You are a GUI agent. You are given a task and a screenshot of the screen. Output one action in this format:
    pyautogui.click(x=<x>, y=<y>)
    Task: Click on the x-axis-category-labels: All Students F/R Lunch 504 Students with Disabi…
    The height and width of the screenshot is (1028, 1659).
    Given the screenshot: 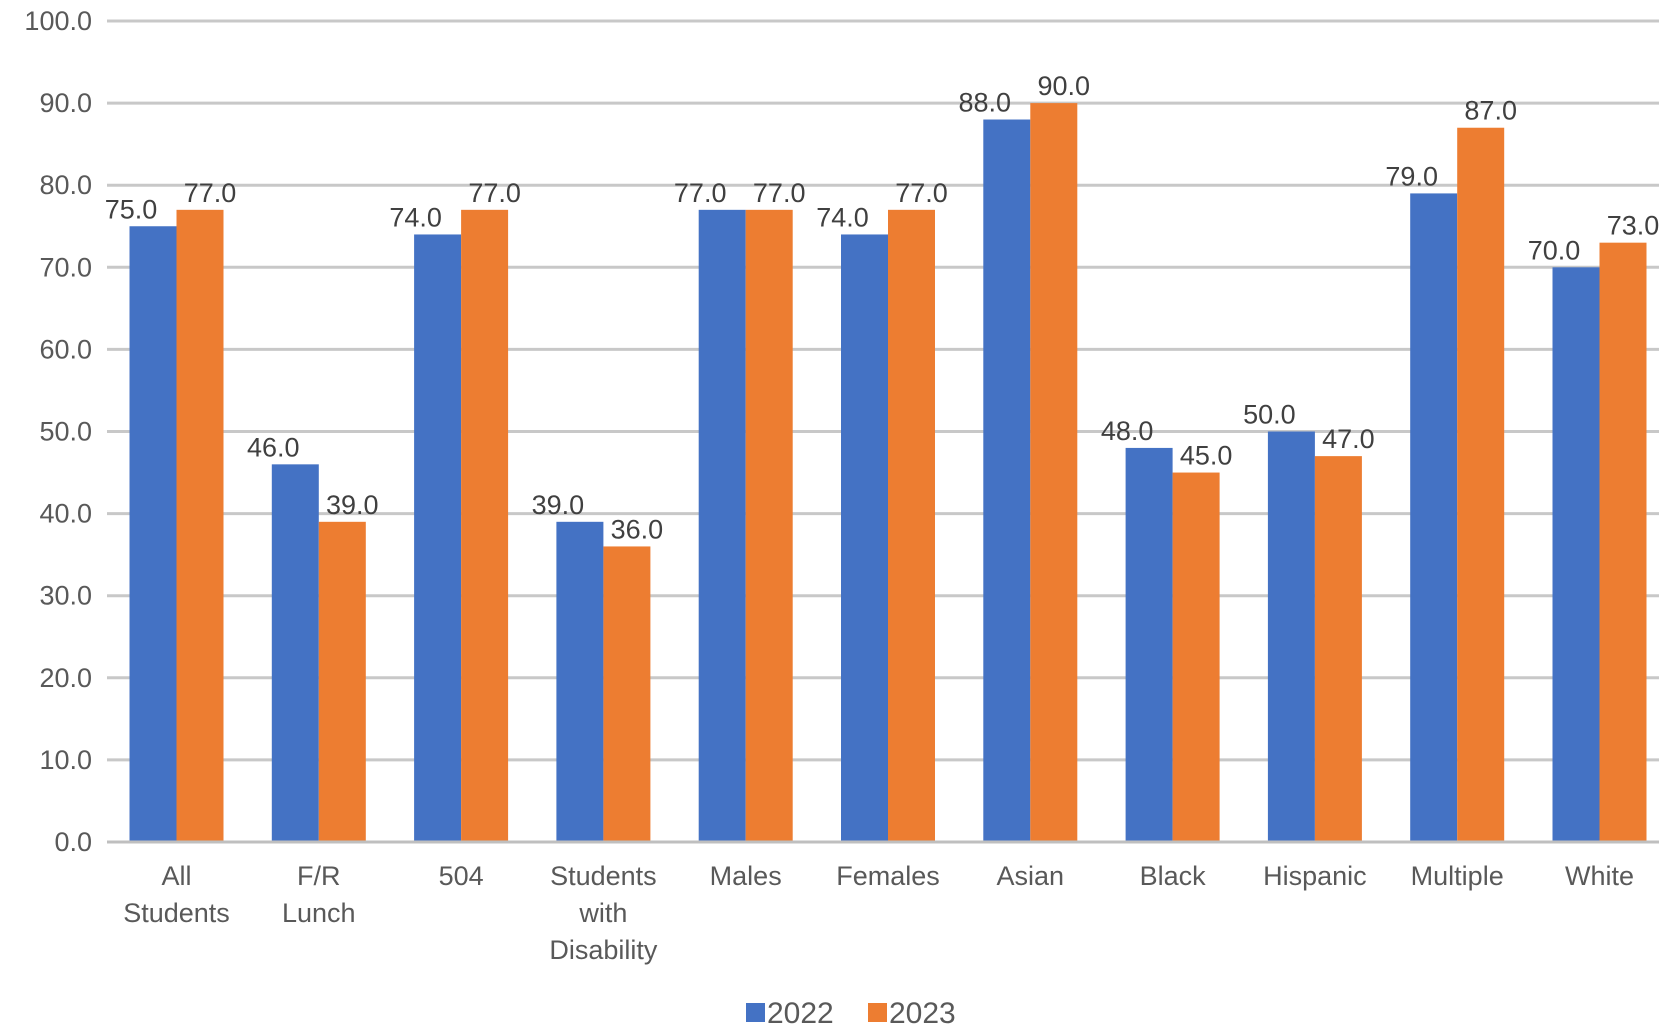 What is the action you would take?
    pyautogui.click(x=878, y=913)
    